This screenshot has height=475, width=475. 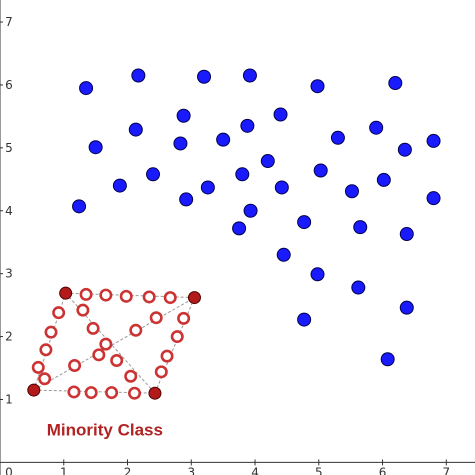 What do you see at coordinates (9, 211) in the screenshot?
I see `y-tick-label: 4` at bounding box center [9, 211].